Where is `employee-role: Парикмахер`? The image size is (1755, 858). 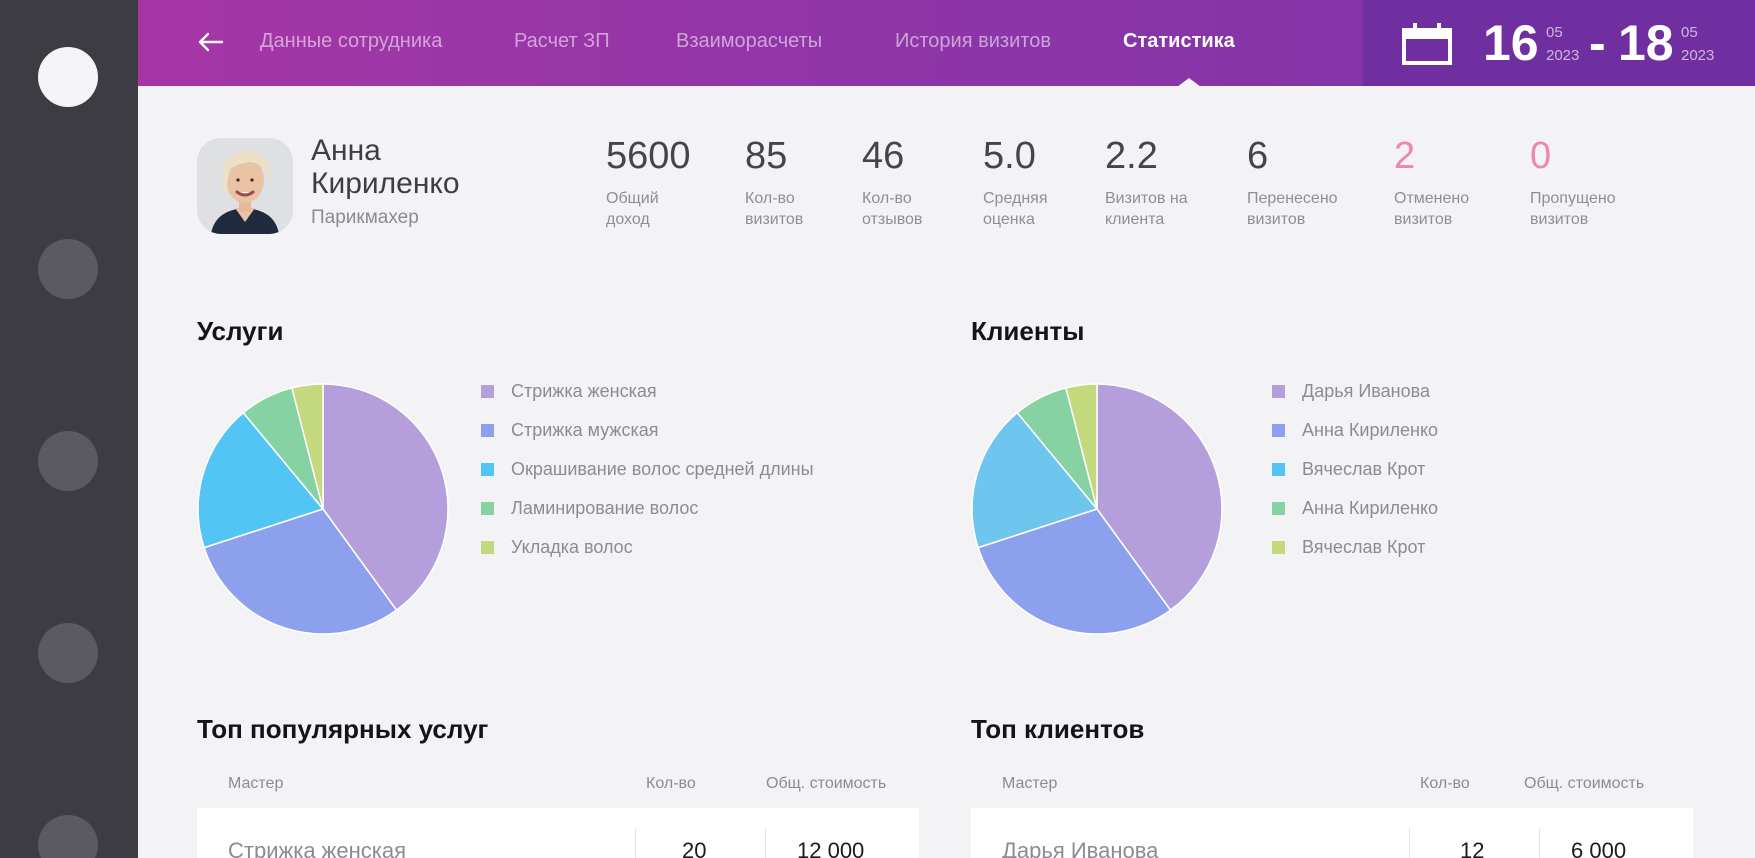 employee-role: Парикмахер is located at coordinates (365, 217).